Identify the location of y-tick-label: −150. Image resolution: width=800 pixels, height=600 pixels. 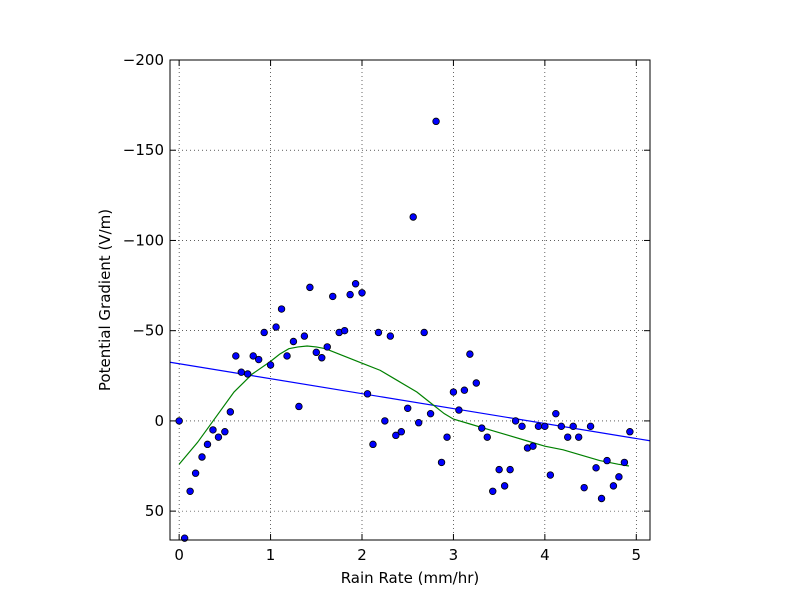
(143, 150).